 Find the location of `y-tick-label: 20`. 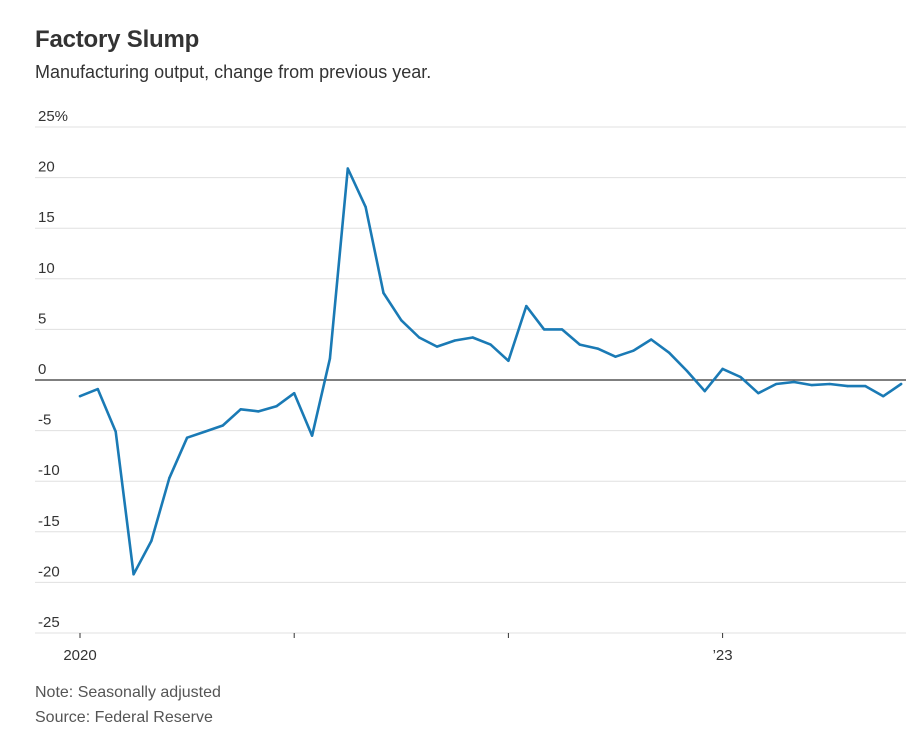

y-tick-label: 20 is located at coordinates (46, 167).